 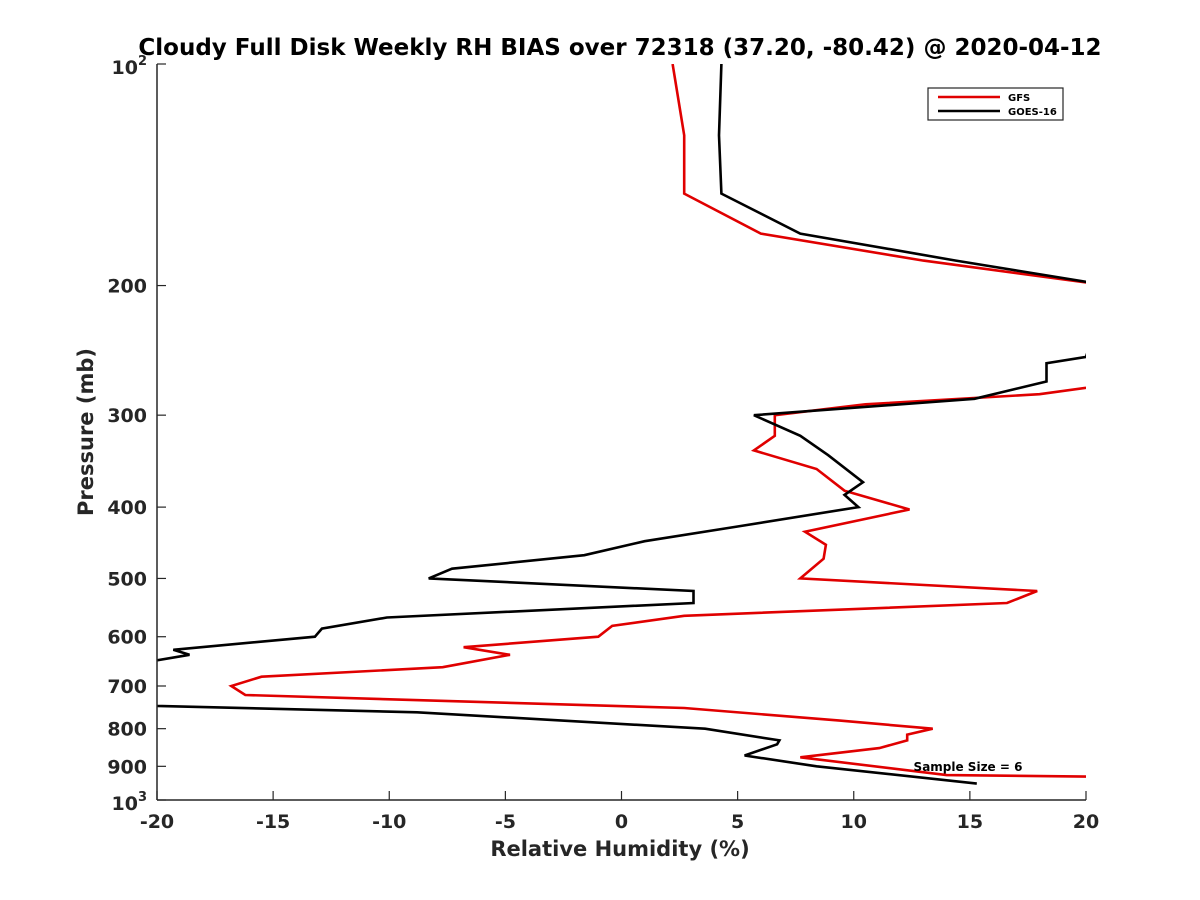 I want to click on x-tick-label: -15, so click(x=273, y=822).